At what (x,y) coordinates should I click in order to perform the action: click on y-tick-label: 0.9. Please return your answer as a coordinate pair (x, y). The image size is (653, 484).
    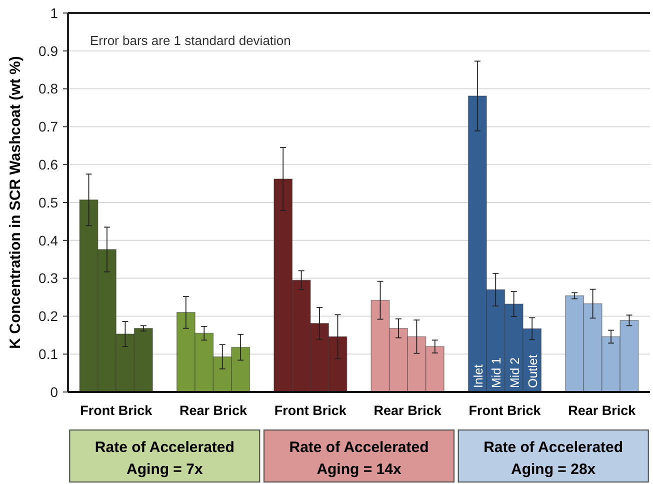
    Looking at the image, I should click on (48, 50).